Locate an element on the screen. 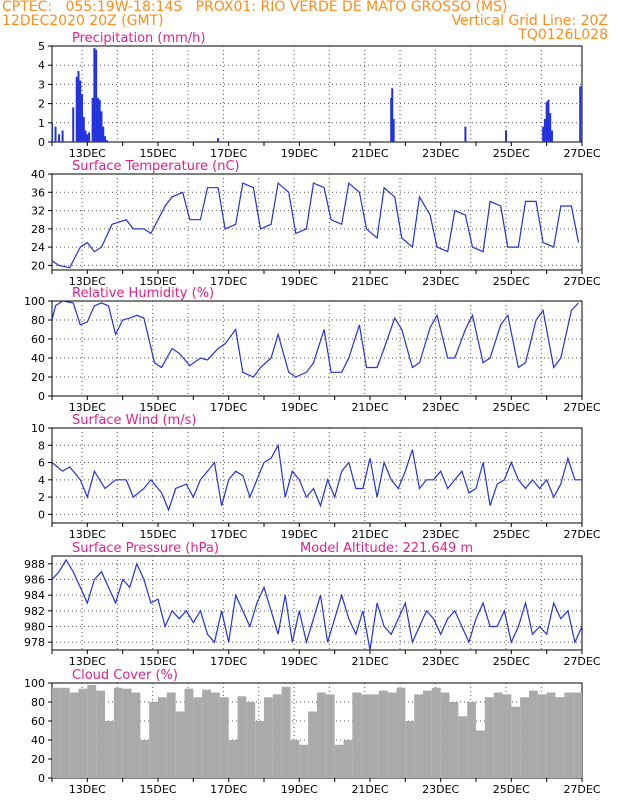 This screenshot has width=618, height=800. pressure-ytick-label: 988 is located at coordinates (34, 564).